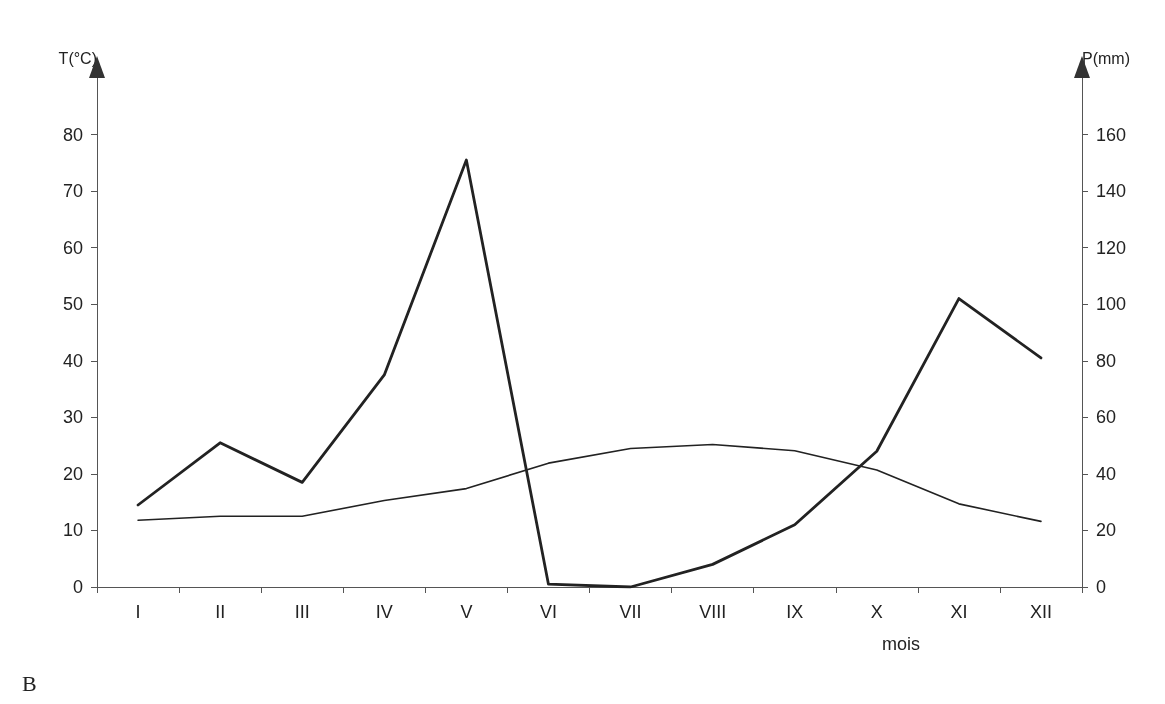  Describe the element at coordinates (548, 612) in the screenshot. I see `x-tick-label: VI` at that location.